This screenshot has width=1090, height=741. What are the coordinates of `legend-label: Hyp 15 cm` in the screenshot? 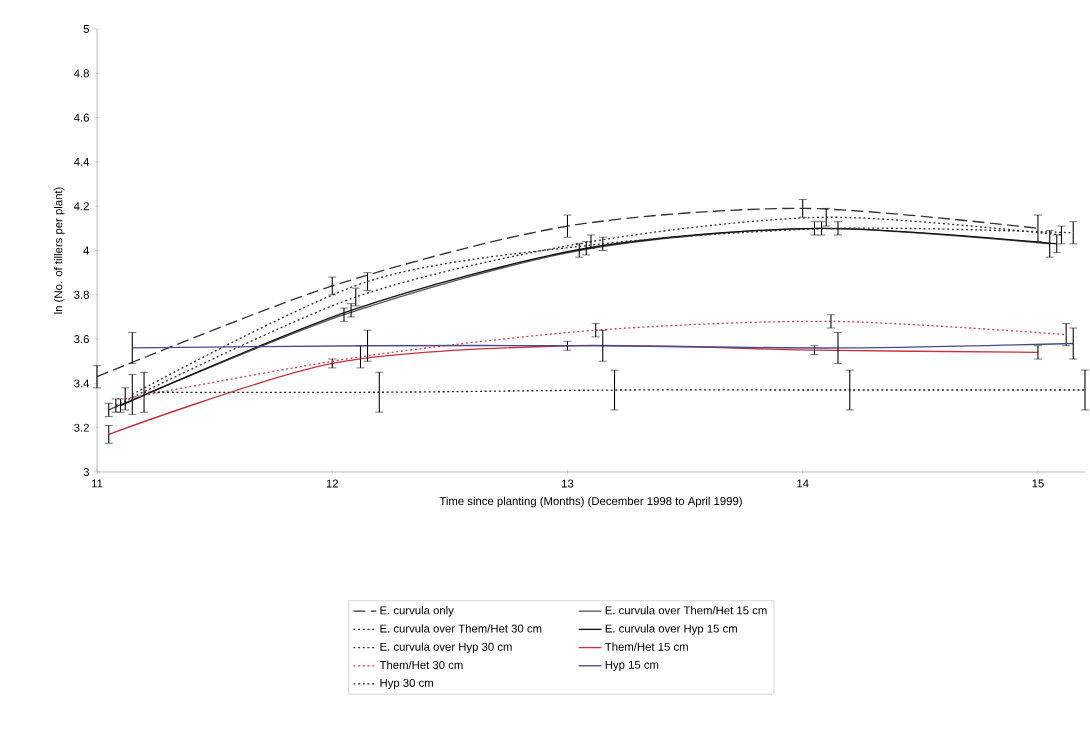 It's located at (632, 666).